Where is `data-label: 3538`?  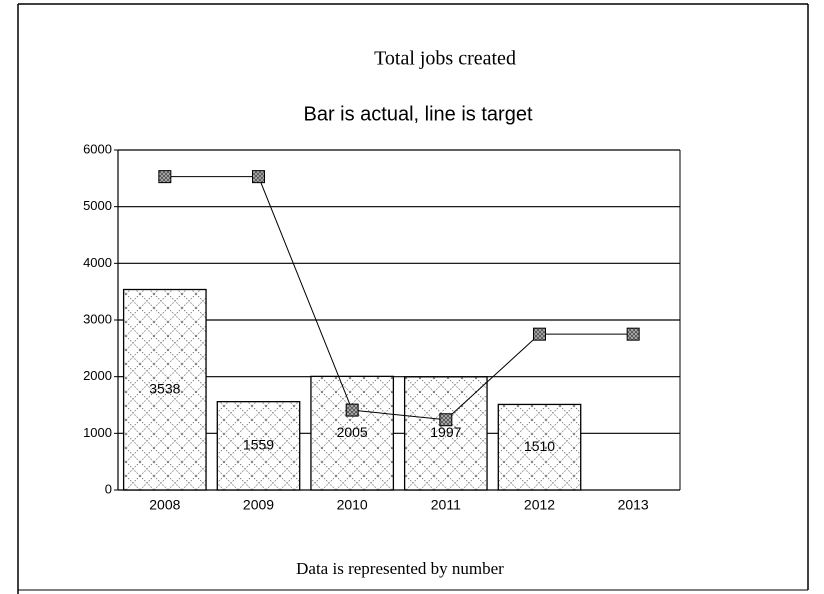
data-label: 3538 is located at coordinates (164, 388).